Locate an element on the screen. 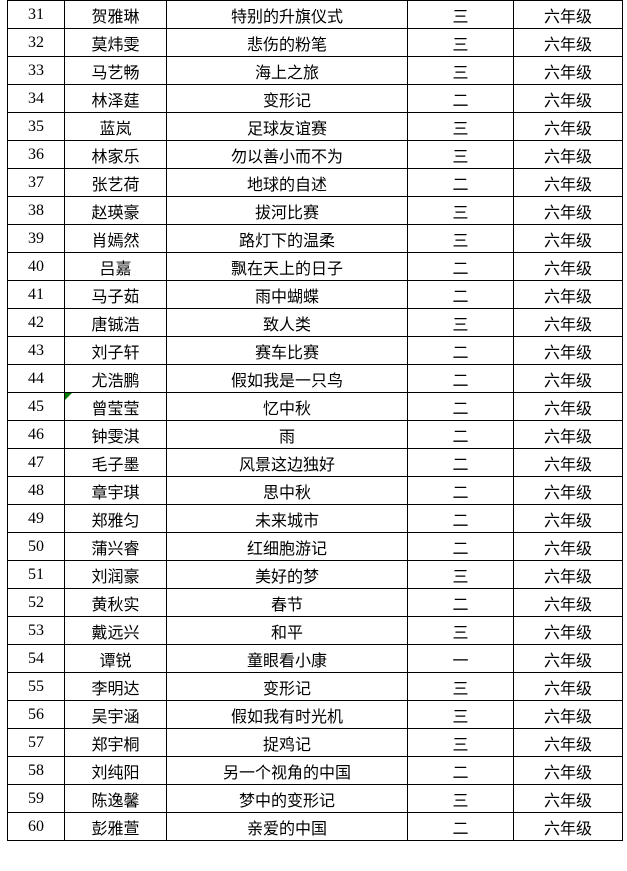  cell-no: 57 is located at coordinates (36, 742).